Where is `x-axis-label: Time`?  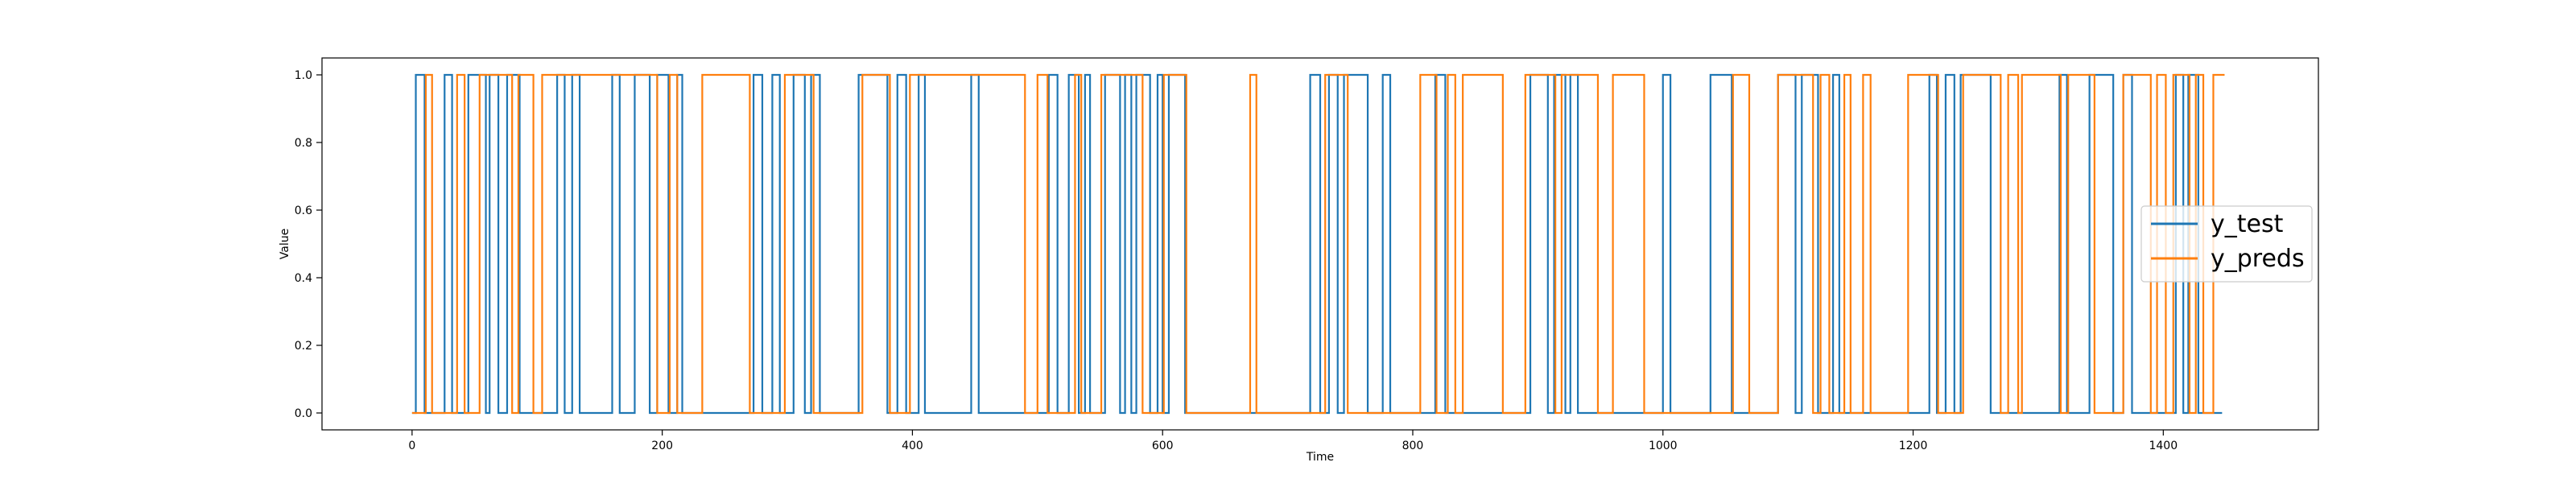 x-axis-label: Time is located at coordinates (1320, 457).